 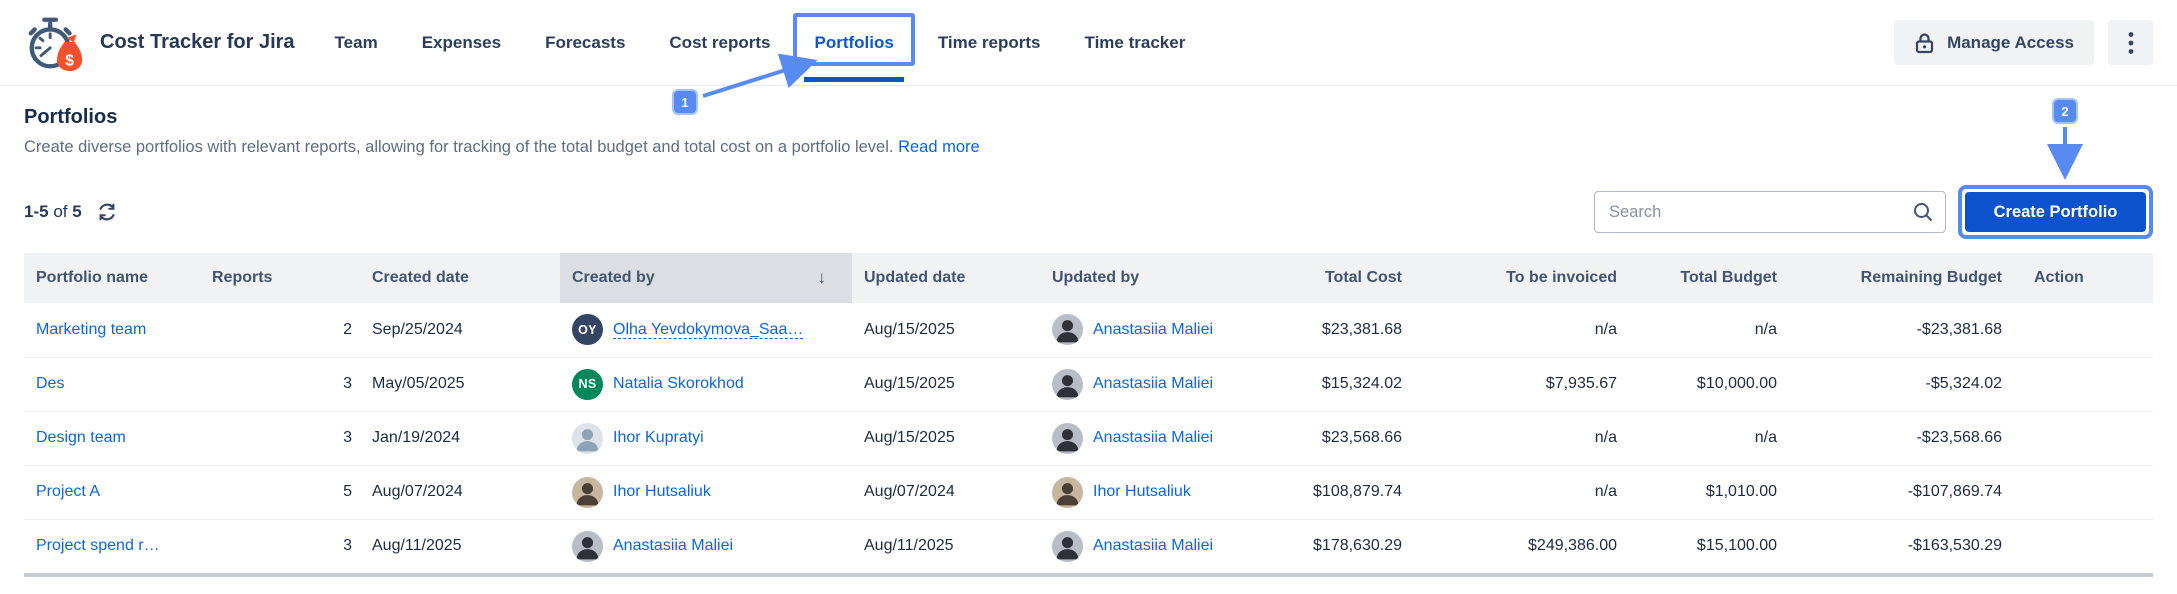 What do you see at coordinates (2081, 278) in the screenshot?
I see `col-header-action: Action` at bounding box center [2081, 278].